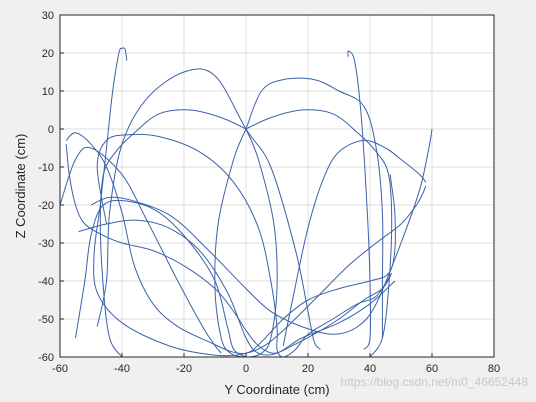 This screenshot has height=402, width=536. Describe the element at coordinates (494, 369) in the screenshot. I see `x-tick-label: 80` at that location.